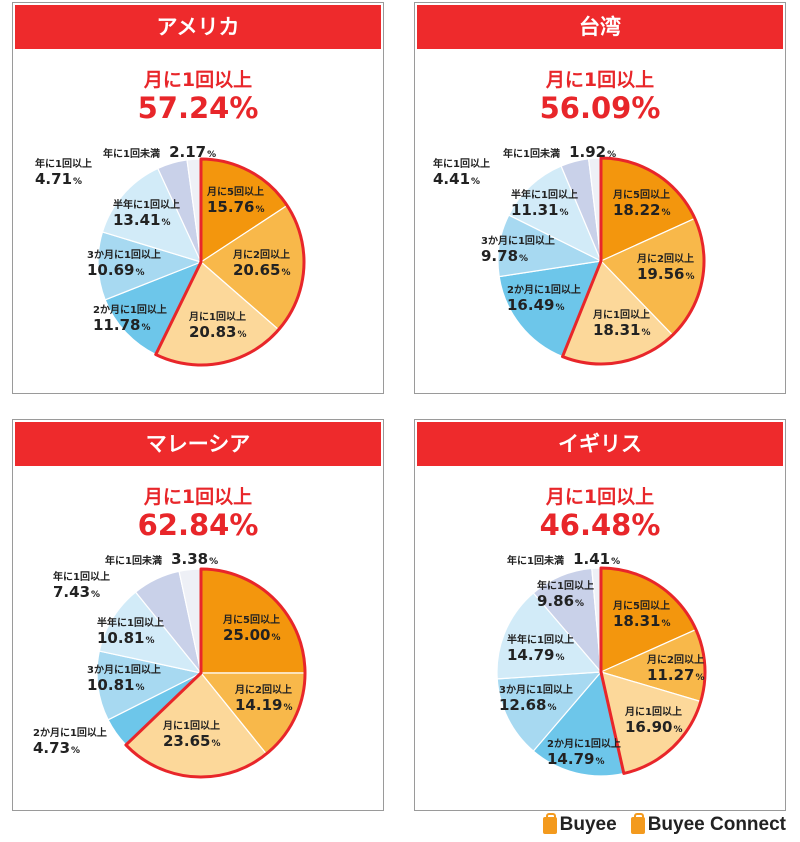  What do you see at coordinates (198, 108) in the screenshot?
I see `panel-highlight-value: 57.24%` at bounding box center [198, 108].